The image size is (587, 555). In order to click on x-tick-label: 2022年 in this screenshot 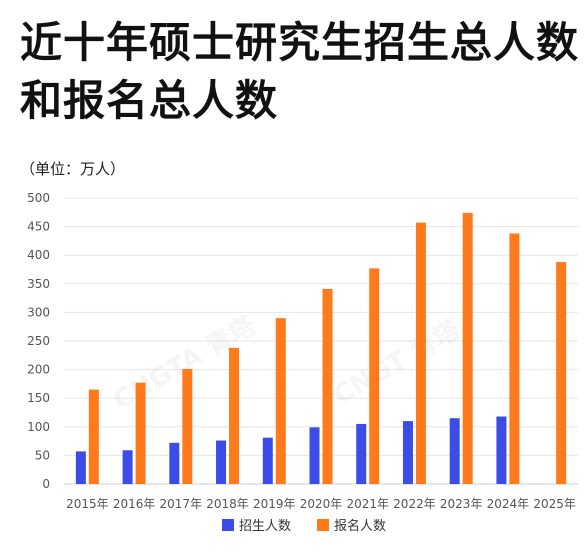, I will do `click(414, 504)`.